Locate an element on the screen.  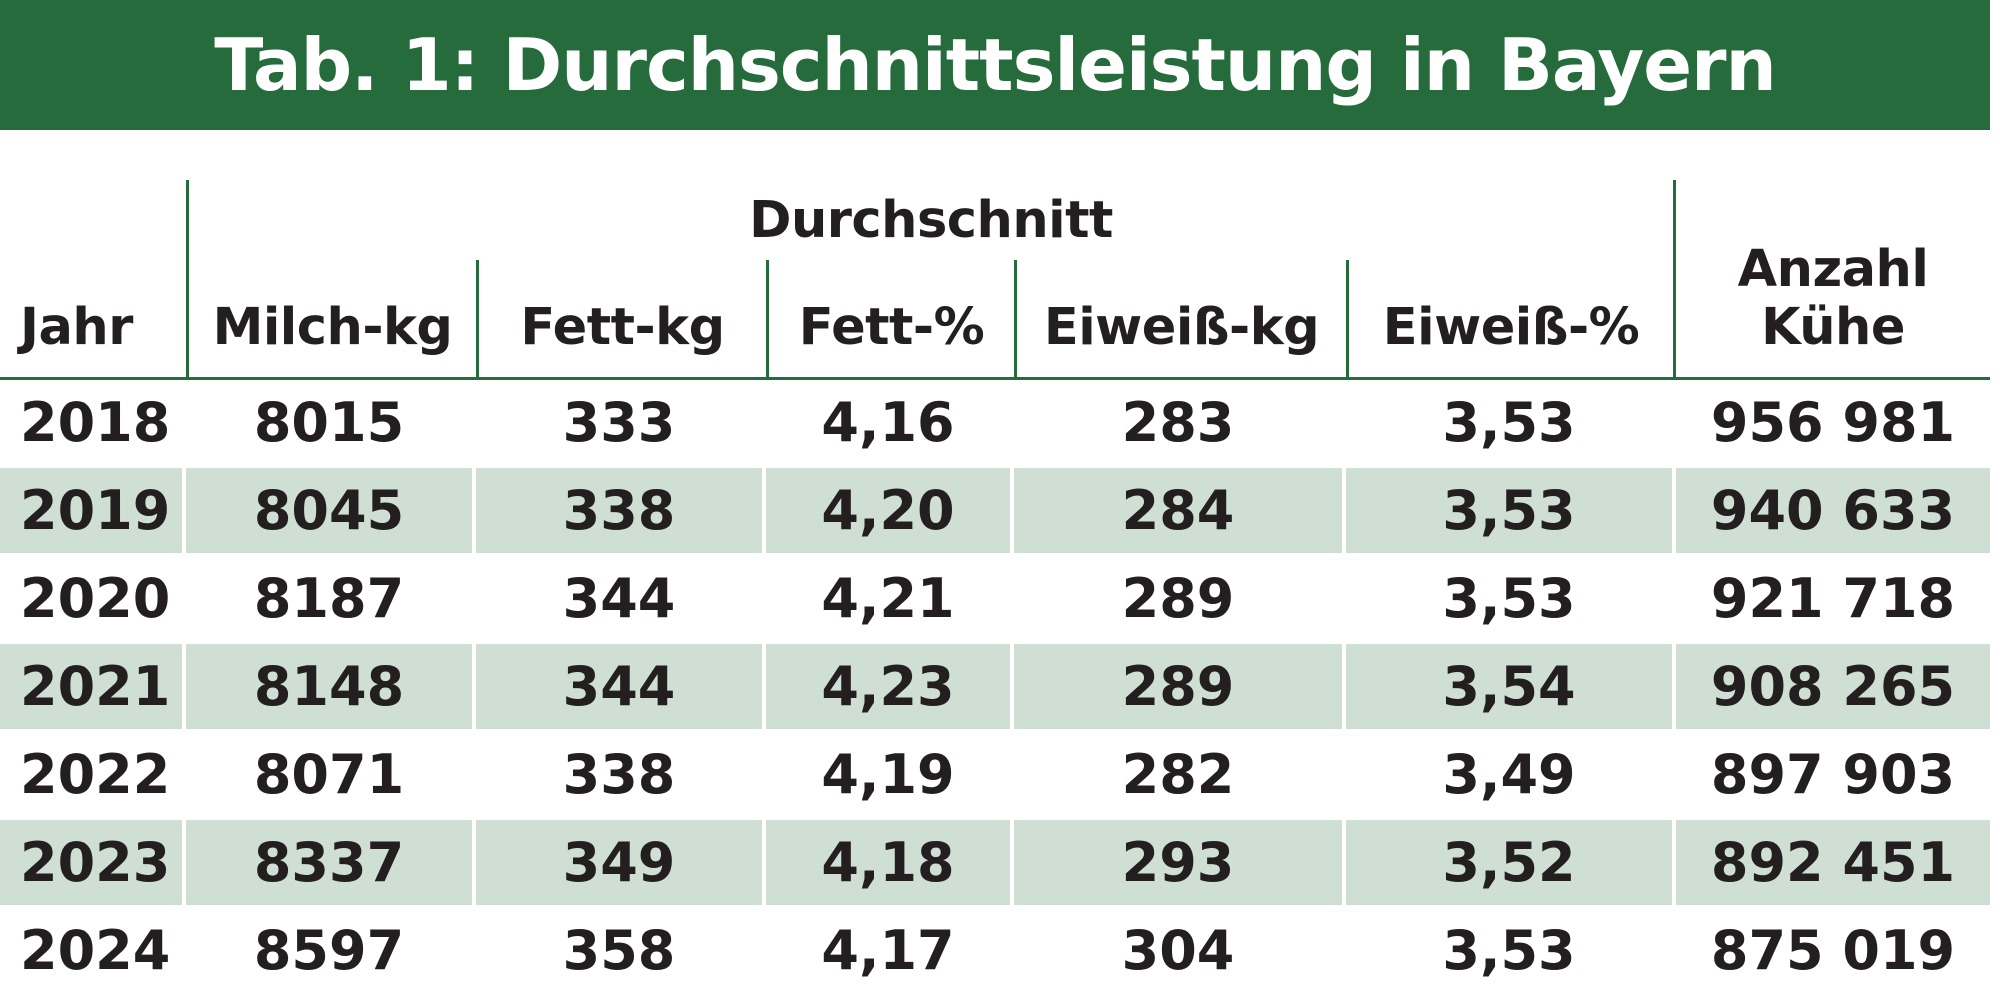
table-row: 2022 8071 338 4,19 282 3,49 897 903 is located at coordinates (995, 776).